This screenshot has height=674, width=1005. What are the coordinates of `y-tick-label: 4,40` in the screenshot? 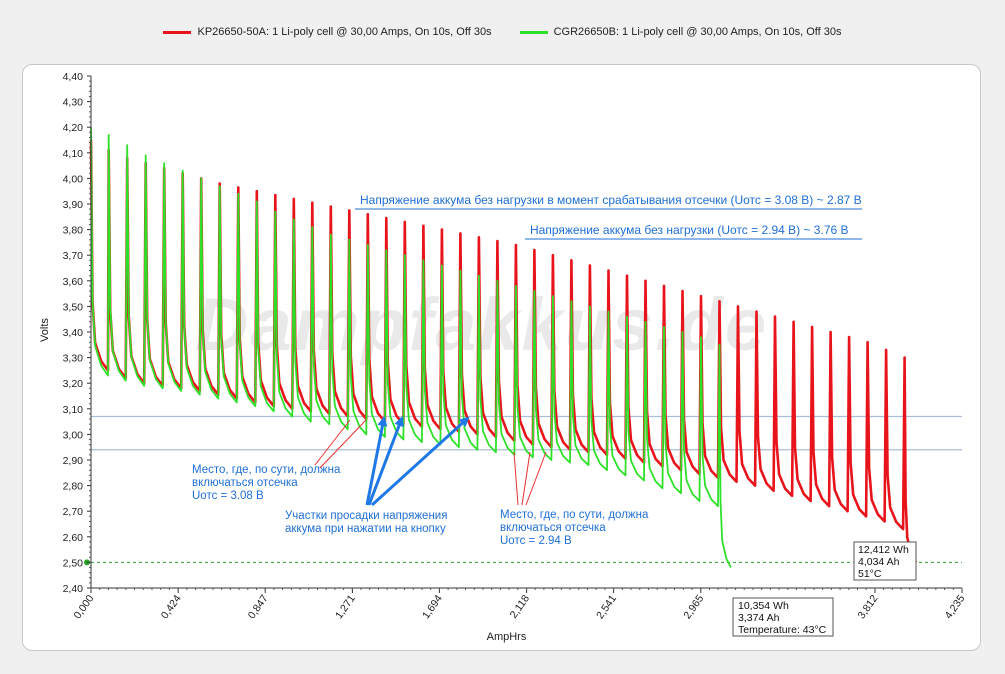 It's located at (73, 77).